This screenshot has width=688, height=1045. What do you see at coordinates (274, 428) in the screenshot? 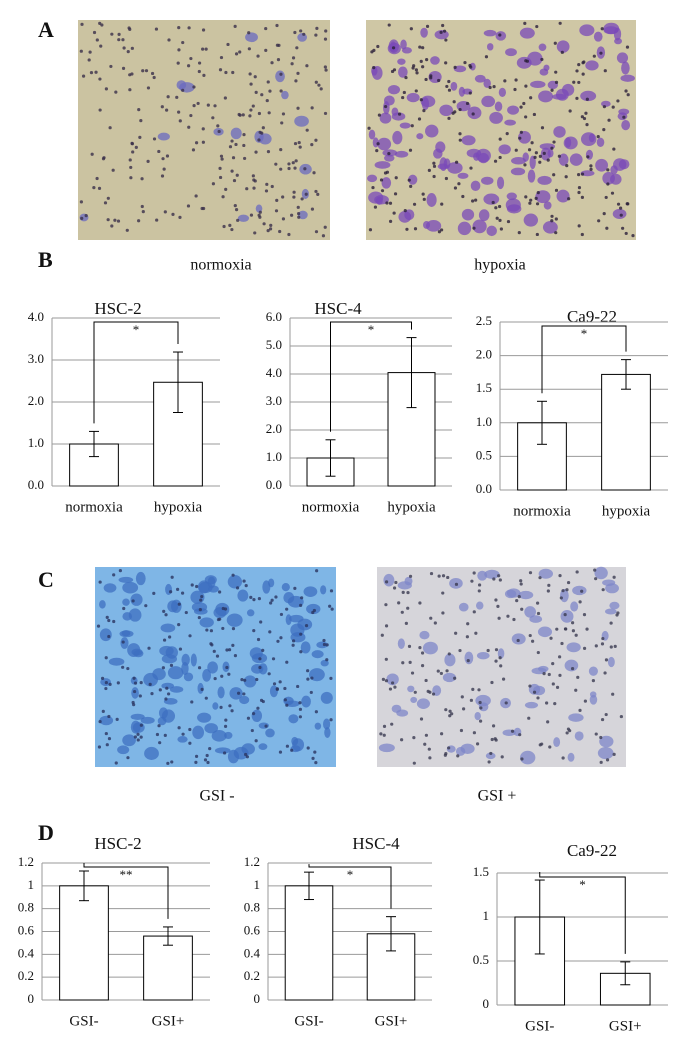
I see `y-tick-label: 2.0` at bounding box center [274, 428].